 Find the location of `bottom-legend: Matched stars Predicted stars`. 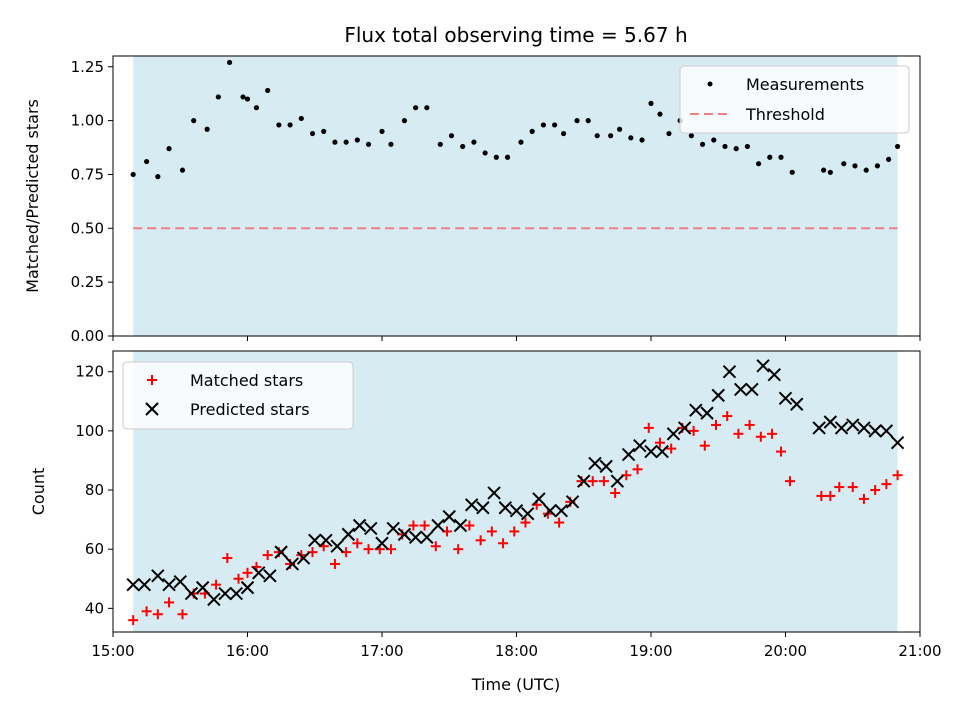

bottom-legend: Matched stars Predicted stars is located at coordinates (238, 395).